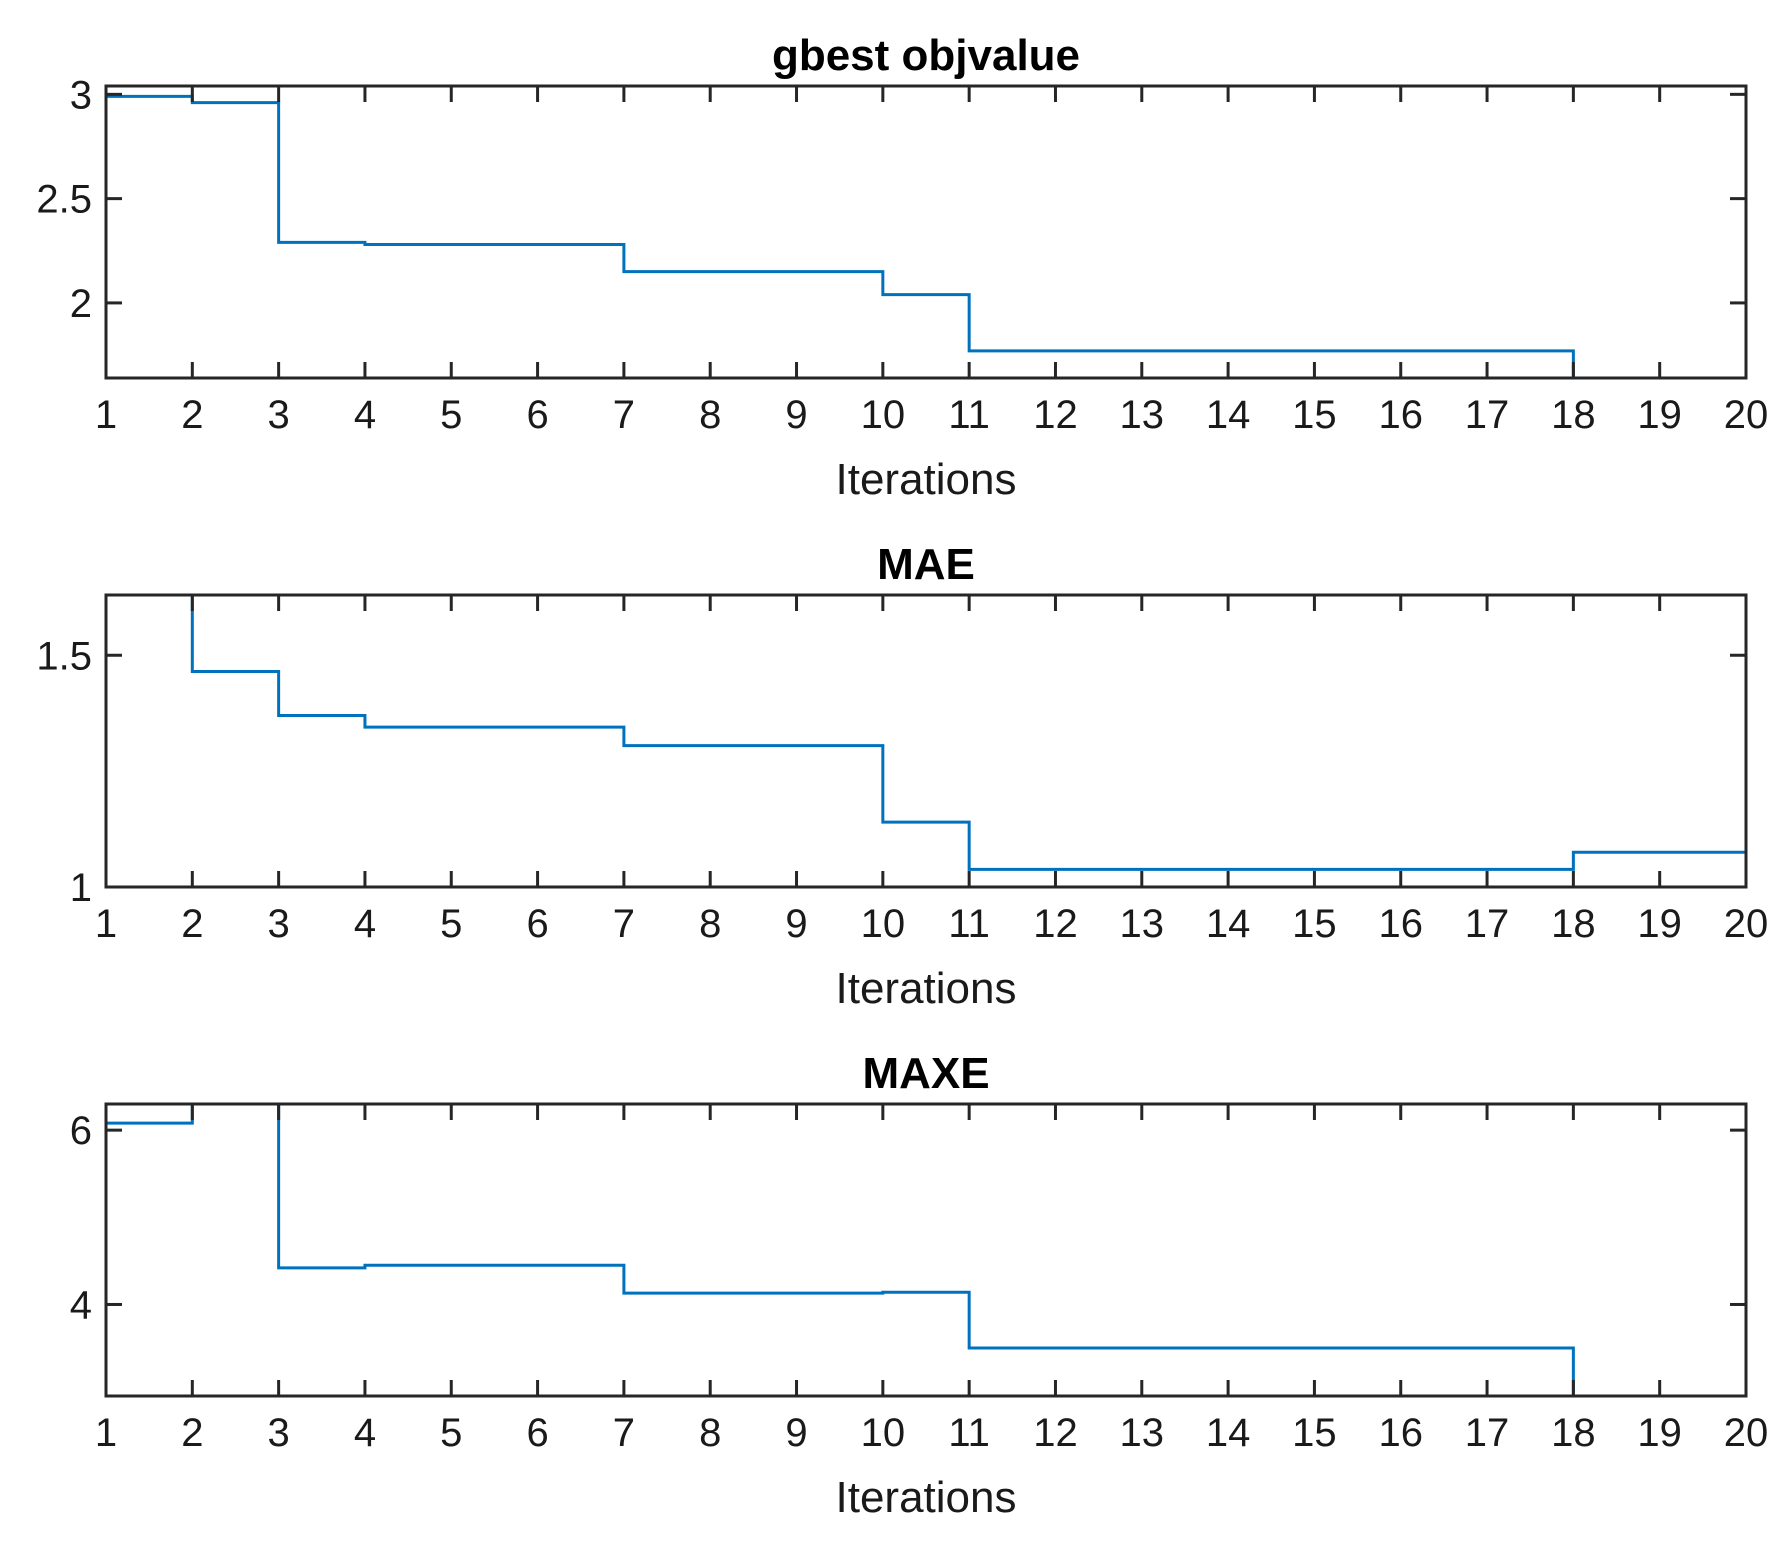 This screenshot has width=1790, height=1546. I want to click on chart1-xtick-label: 7, so click(624, 924).